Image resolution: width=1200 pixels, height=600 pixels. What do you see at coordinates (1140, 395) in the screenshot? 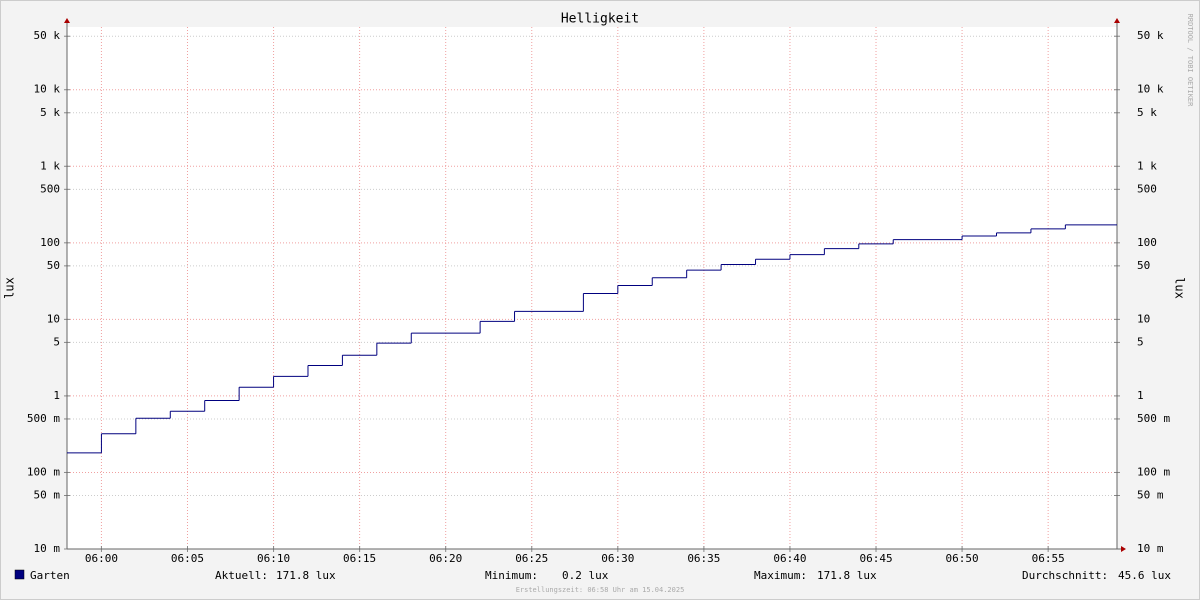
I see `y-tick-label-right: 1` at bounding box center [1140, 395].